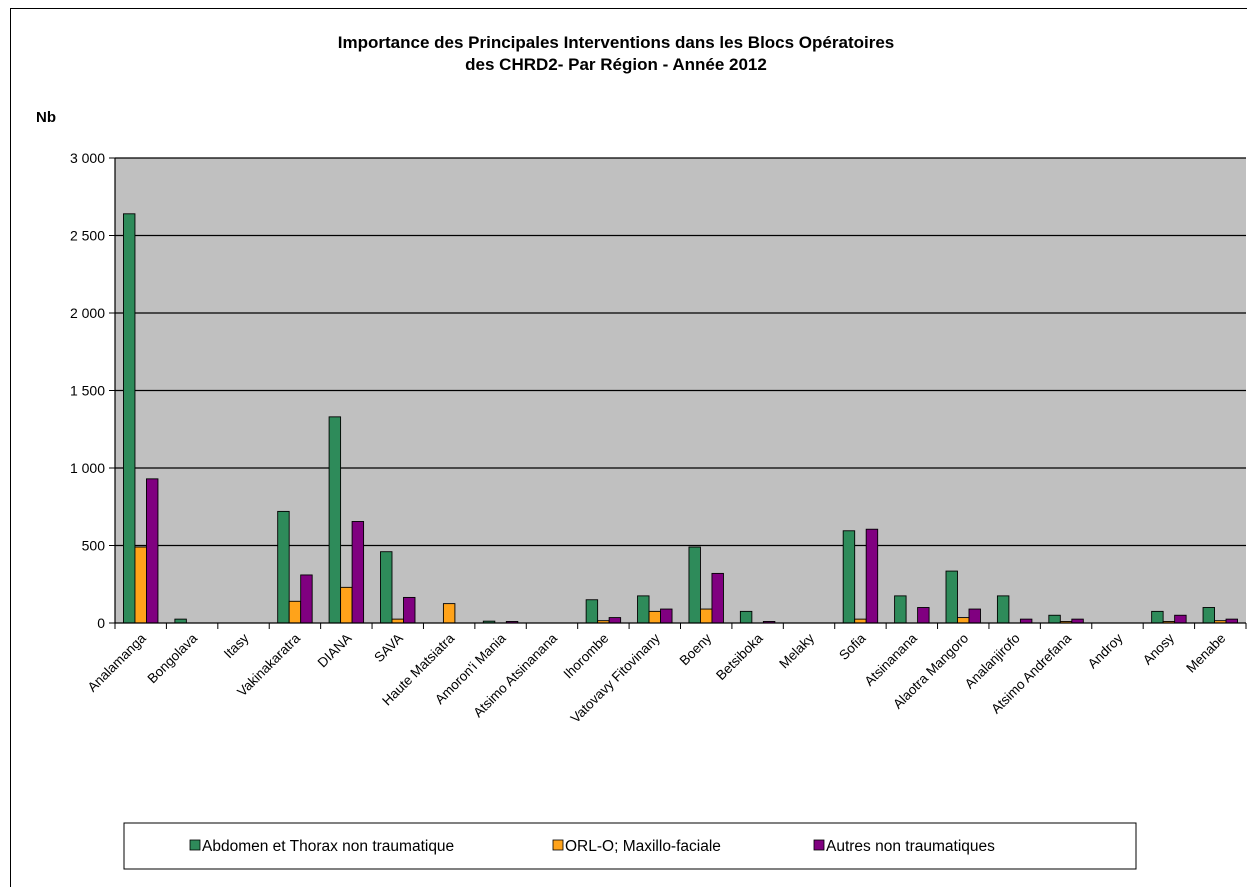 This screenshot has width=1247, height=887. What do you see at coordinates (236, 645) in the screenshot?
I see `x-tick-label: Itasy` at bounding box center [236, 645].